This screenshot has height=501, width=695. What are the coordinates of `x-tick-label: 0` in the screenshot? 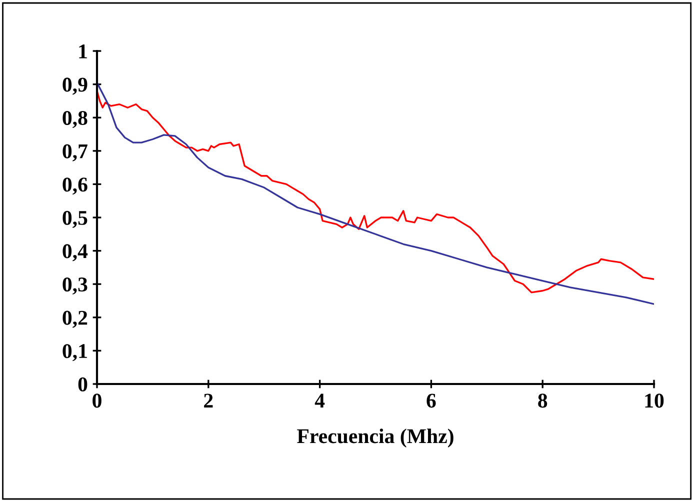 It's located at (97, 401).